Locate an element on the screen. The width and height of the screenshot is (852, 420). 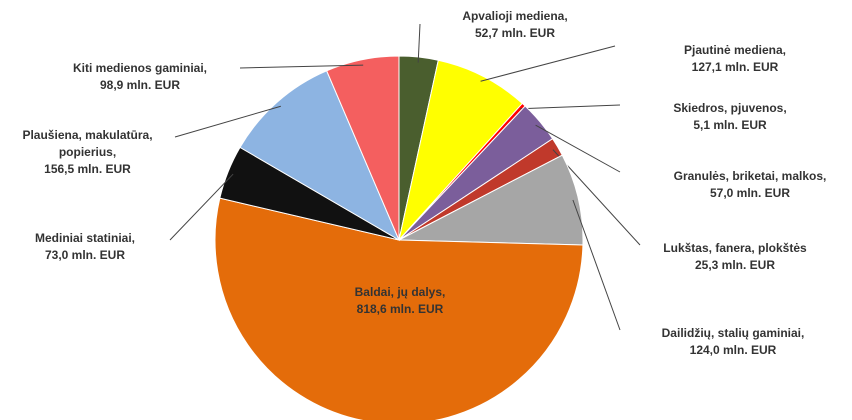
slice-label: Kiti medienos gaminiai, 98,9 mln. EUR is located at coordinates (140, 77).